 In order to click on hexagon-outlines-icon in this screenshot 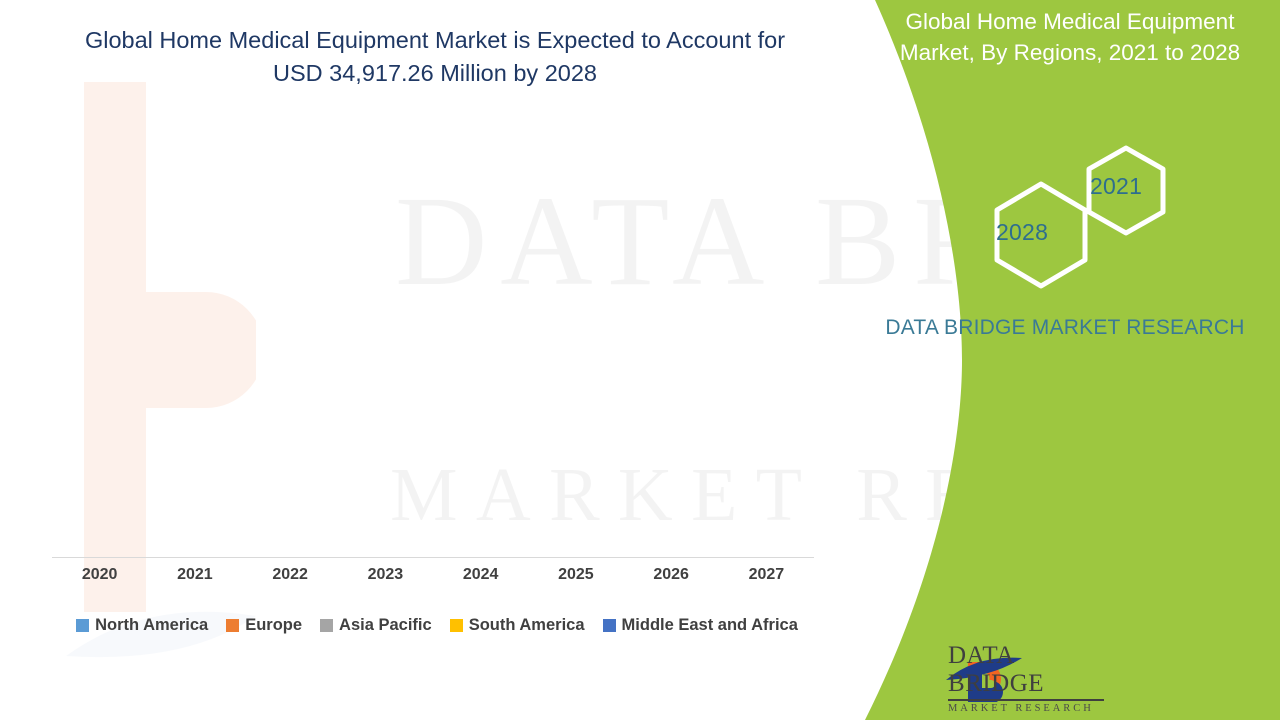, I will do `click(1080, 217)`.